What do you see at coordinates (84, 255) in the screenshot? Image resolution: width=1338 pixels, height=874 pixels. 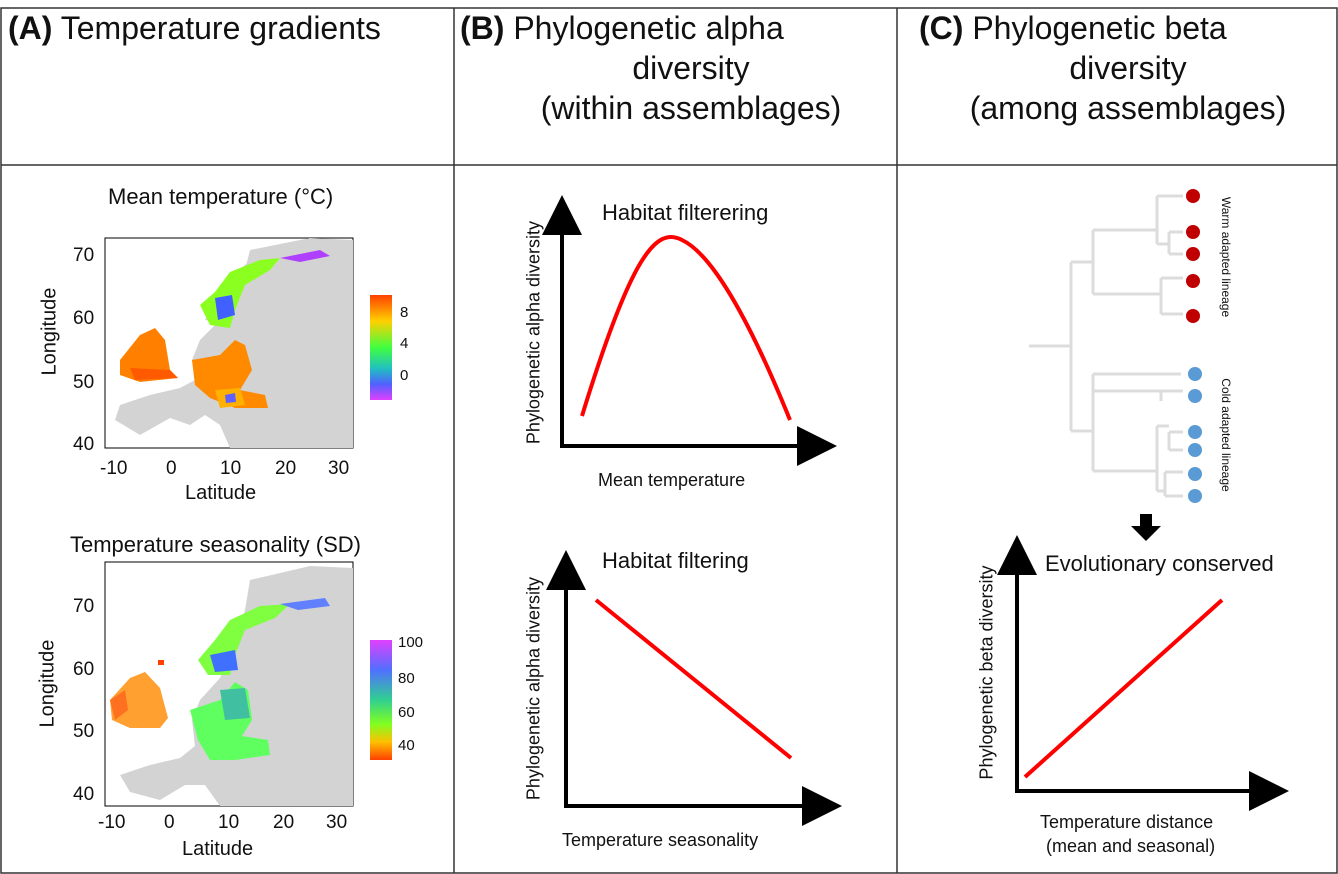 I see `map1-ytick-0: 70` at bounding box center [84, 255].